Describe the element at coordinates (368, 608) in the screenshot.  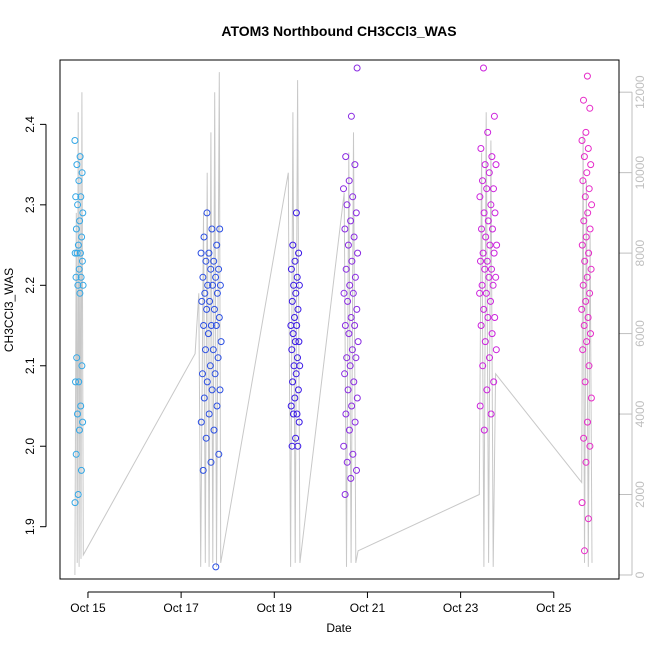
I see `x-tick-label: Oct 21` at that location.